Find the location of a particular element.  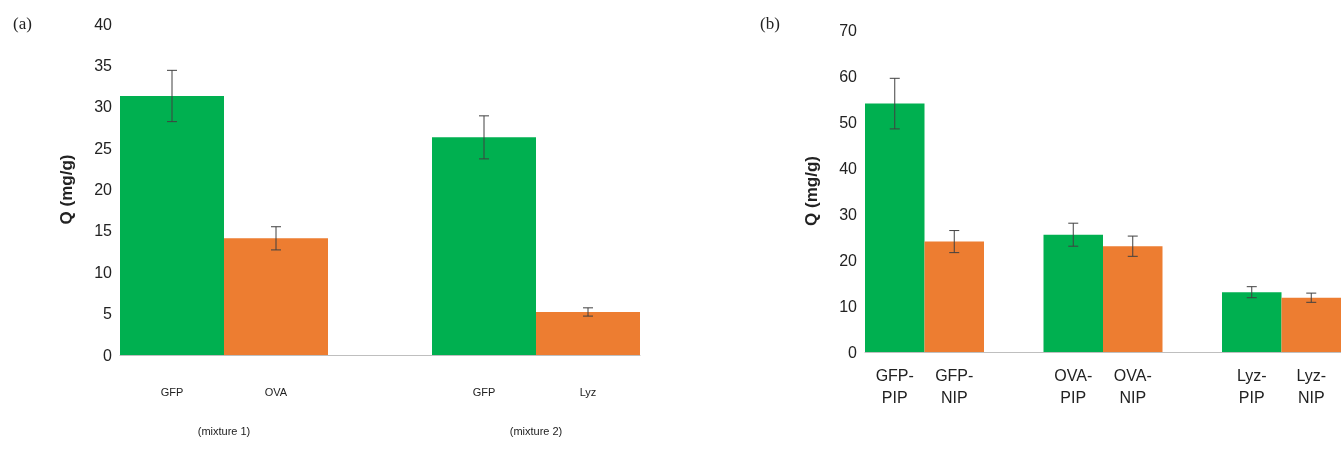

x-tick-label: GFP-PIP is located at coordinates (894, 386).